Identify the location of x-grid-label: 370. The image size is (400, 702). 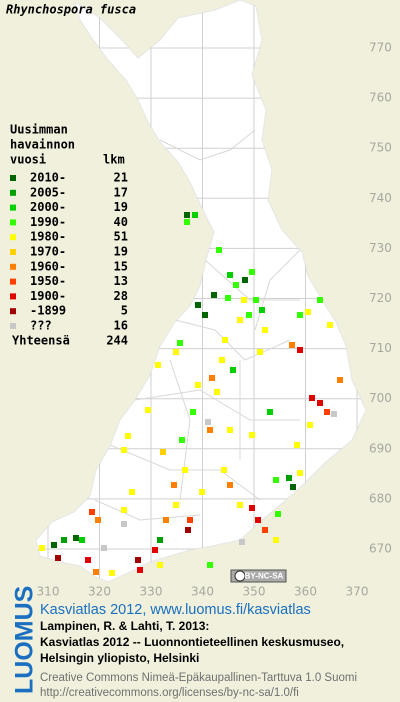
(357, 592).